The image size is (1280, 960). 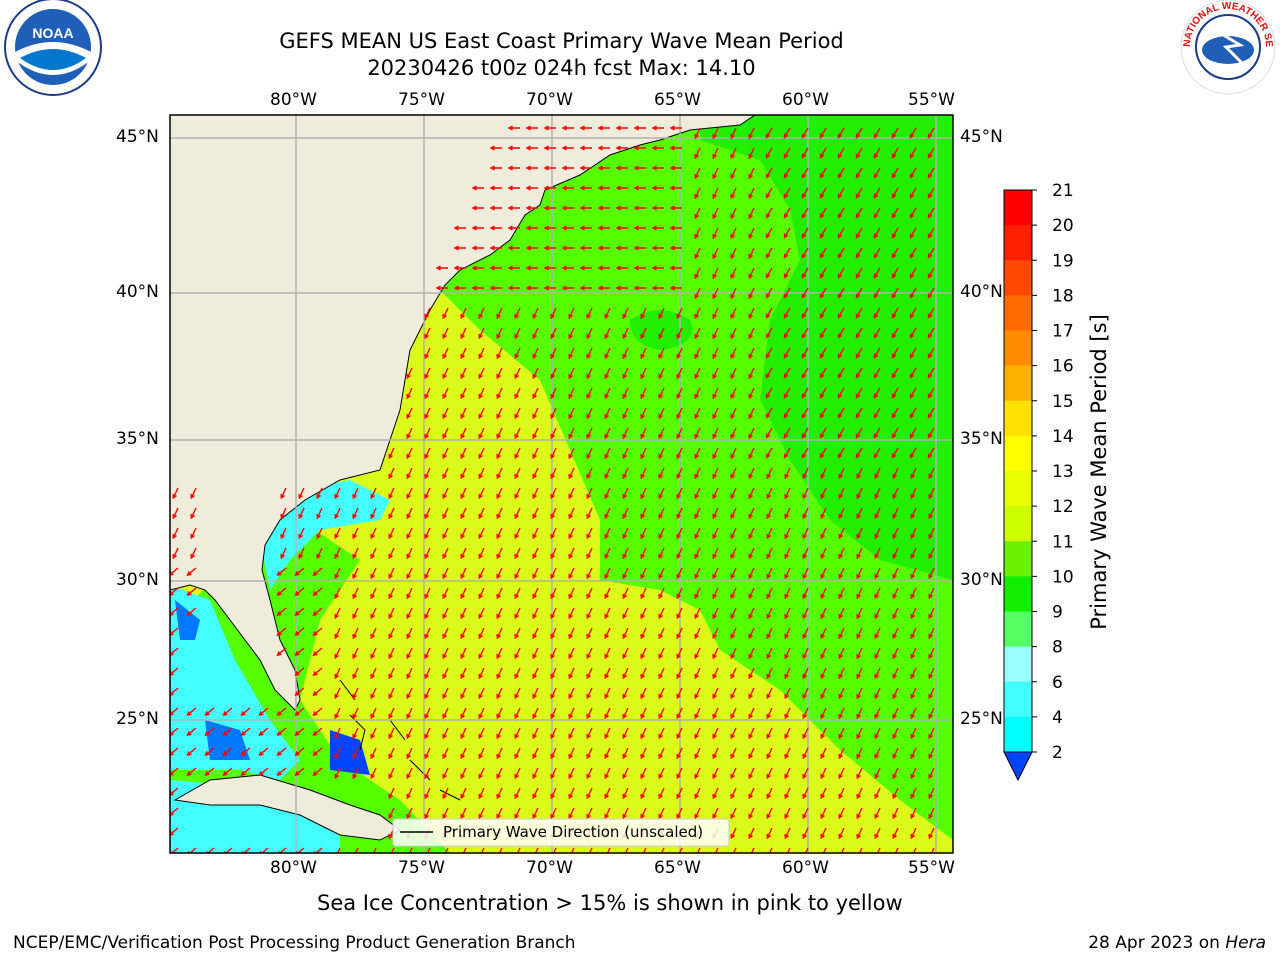 What do you see at coordinates (981, 292) in the screenshot?
I see `lat-tick-right-40N: 40°N` at bounding box center [981, 292].